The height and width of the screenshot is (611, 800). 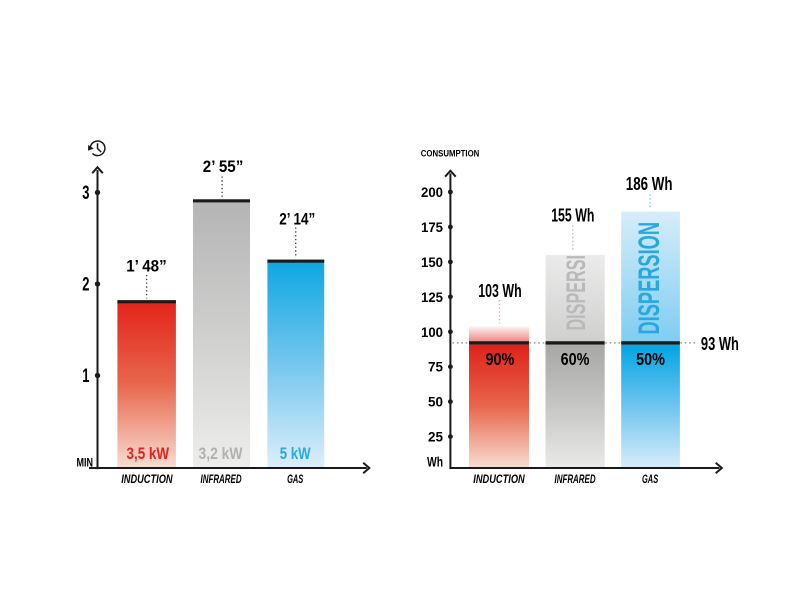 I want to click on svg-text: 3, so click(x=85, y=193).